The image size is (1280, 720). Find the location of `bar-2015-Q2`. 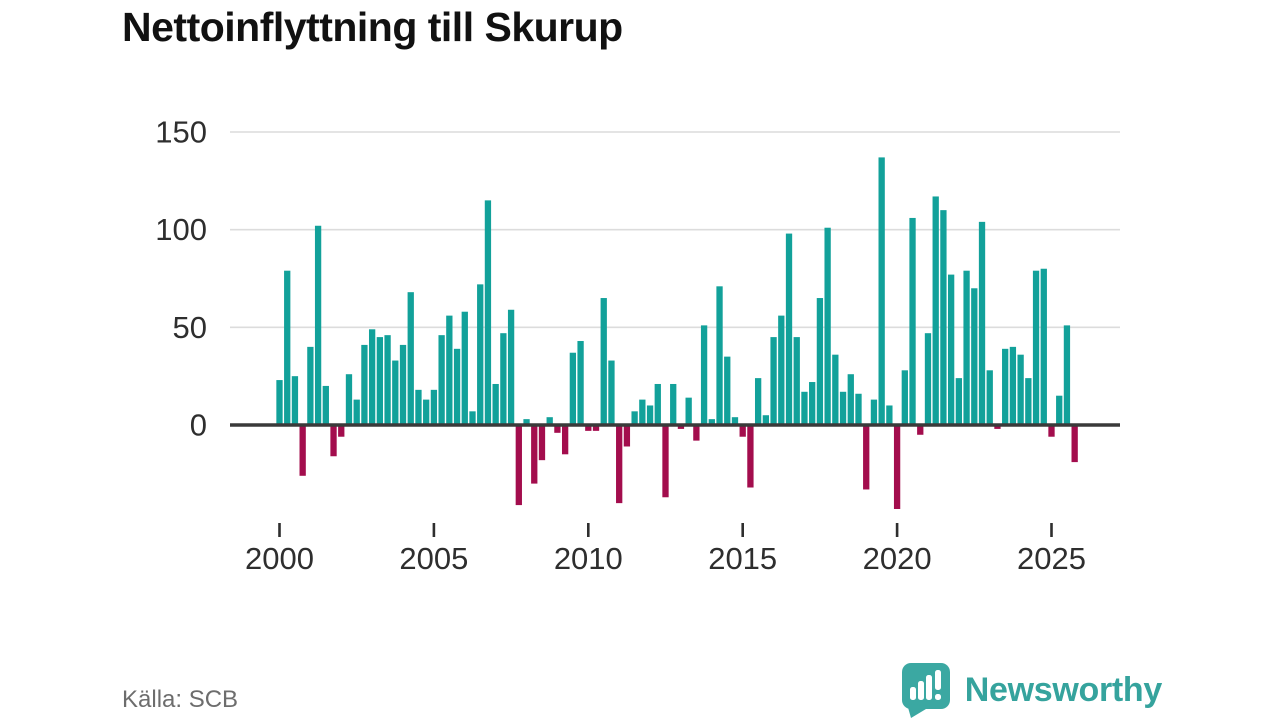

bar-2015-Q2 is located at coordinates (750, 456).